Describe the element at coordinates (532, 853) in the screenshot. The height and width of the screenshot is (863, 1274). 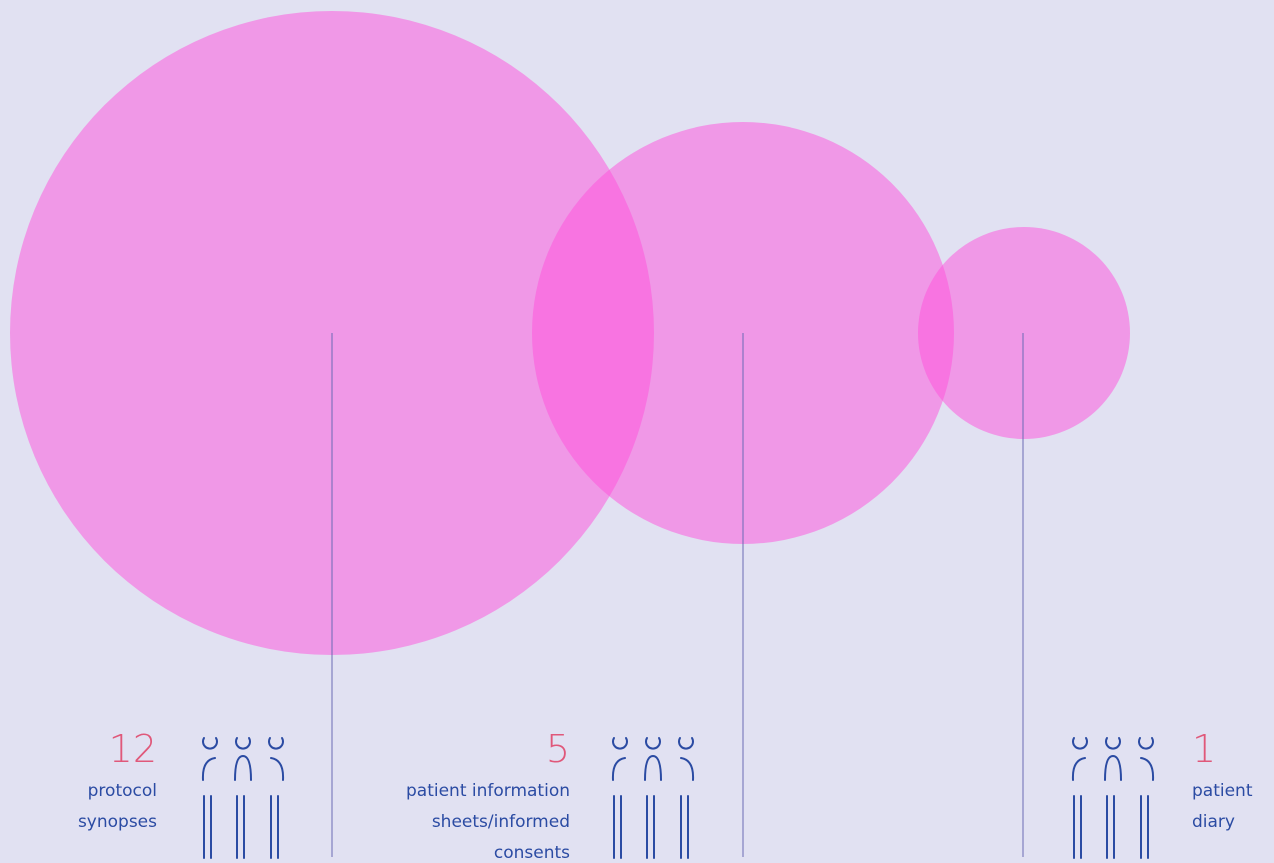
I see `item-label: consents` at that location.